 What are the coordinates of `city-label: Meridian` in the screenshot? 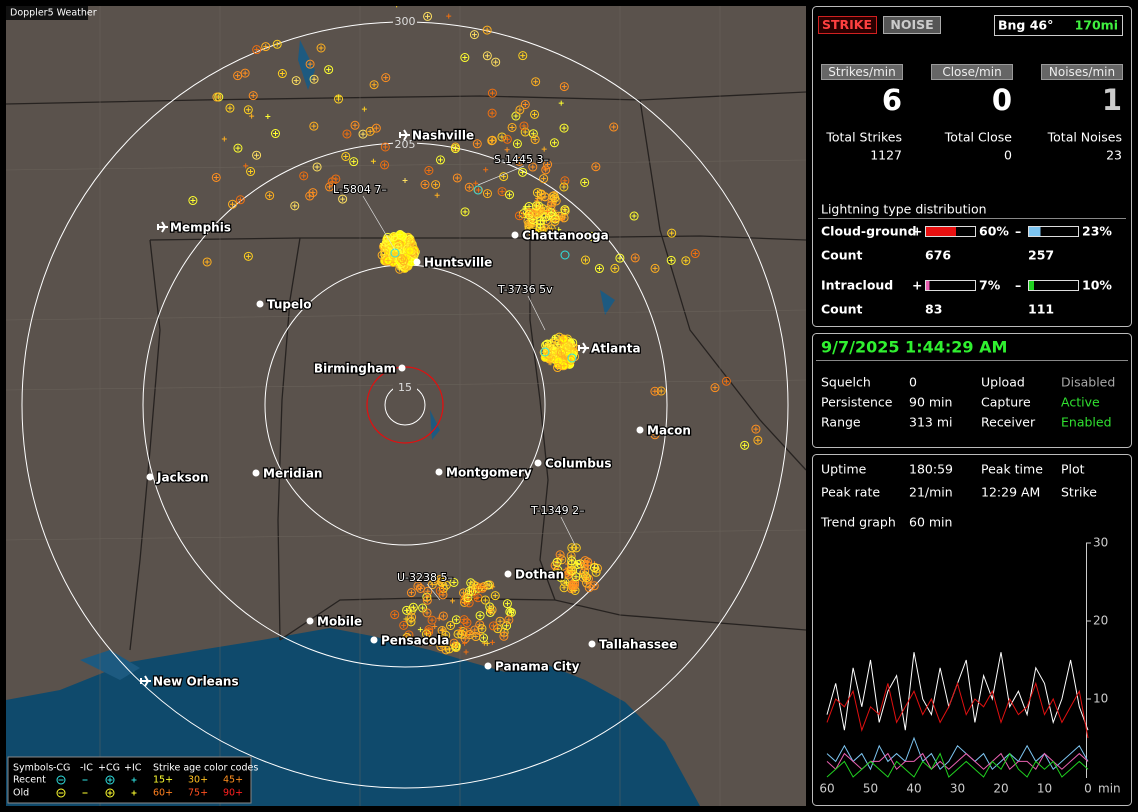 It's located at (292, 474).